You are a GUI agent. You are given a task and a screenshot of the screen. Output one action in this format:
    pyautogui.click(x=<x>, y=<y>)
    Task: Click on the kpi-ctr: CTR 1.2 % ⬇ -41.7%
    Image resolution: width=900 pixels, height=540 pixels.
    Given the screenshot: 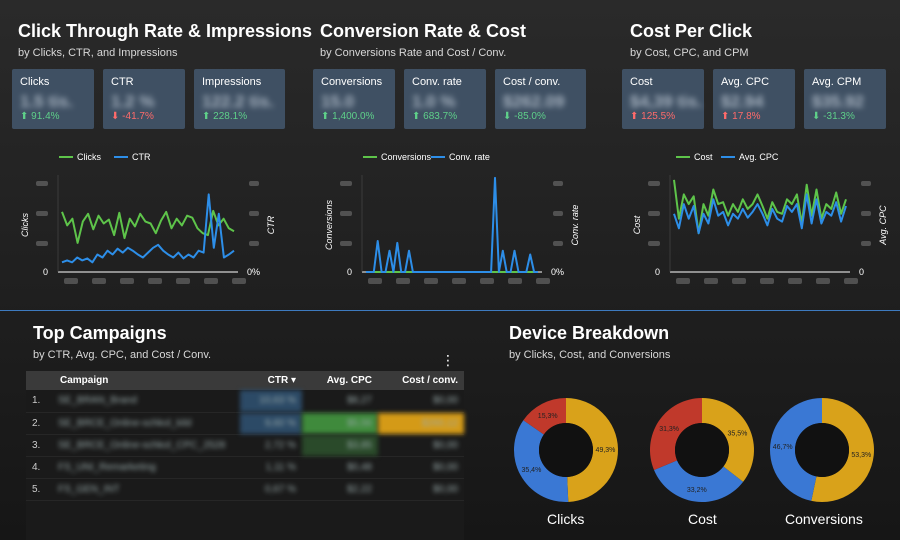 What is the action you would take?
    pyautogui.click(x=144, y=99)
    